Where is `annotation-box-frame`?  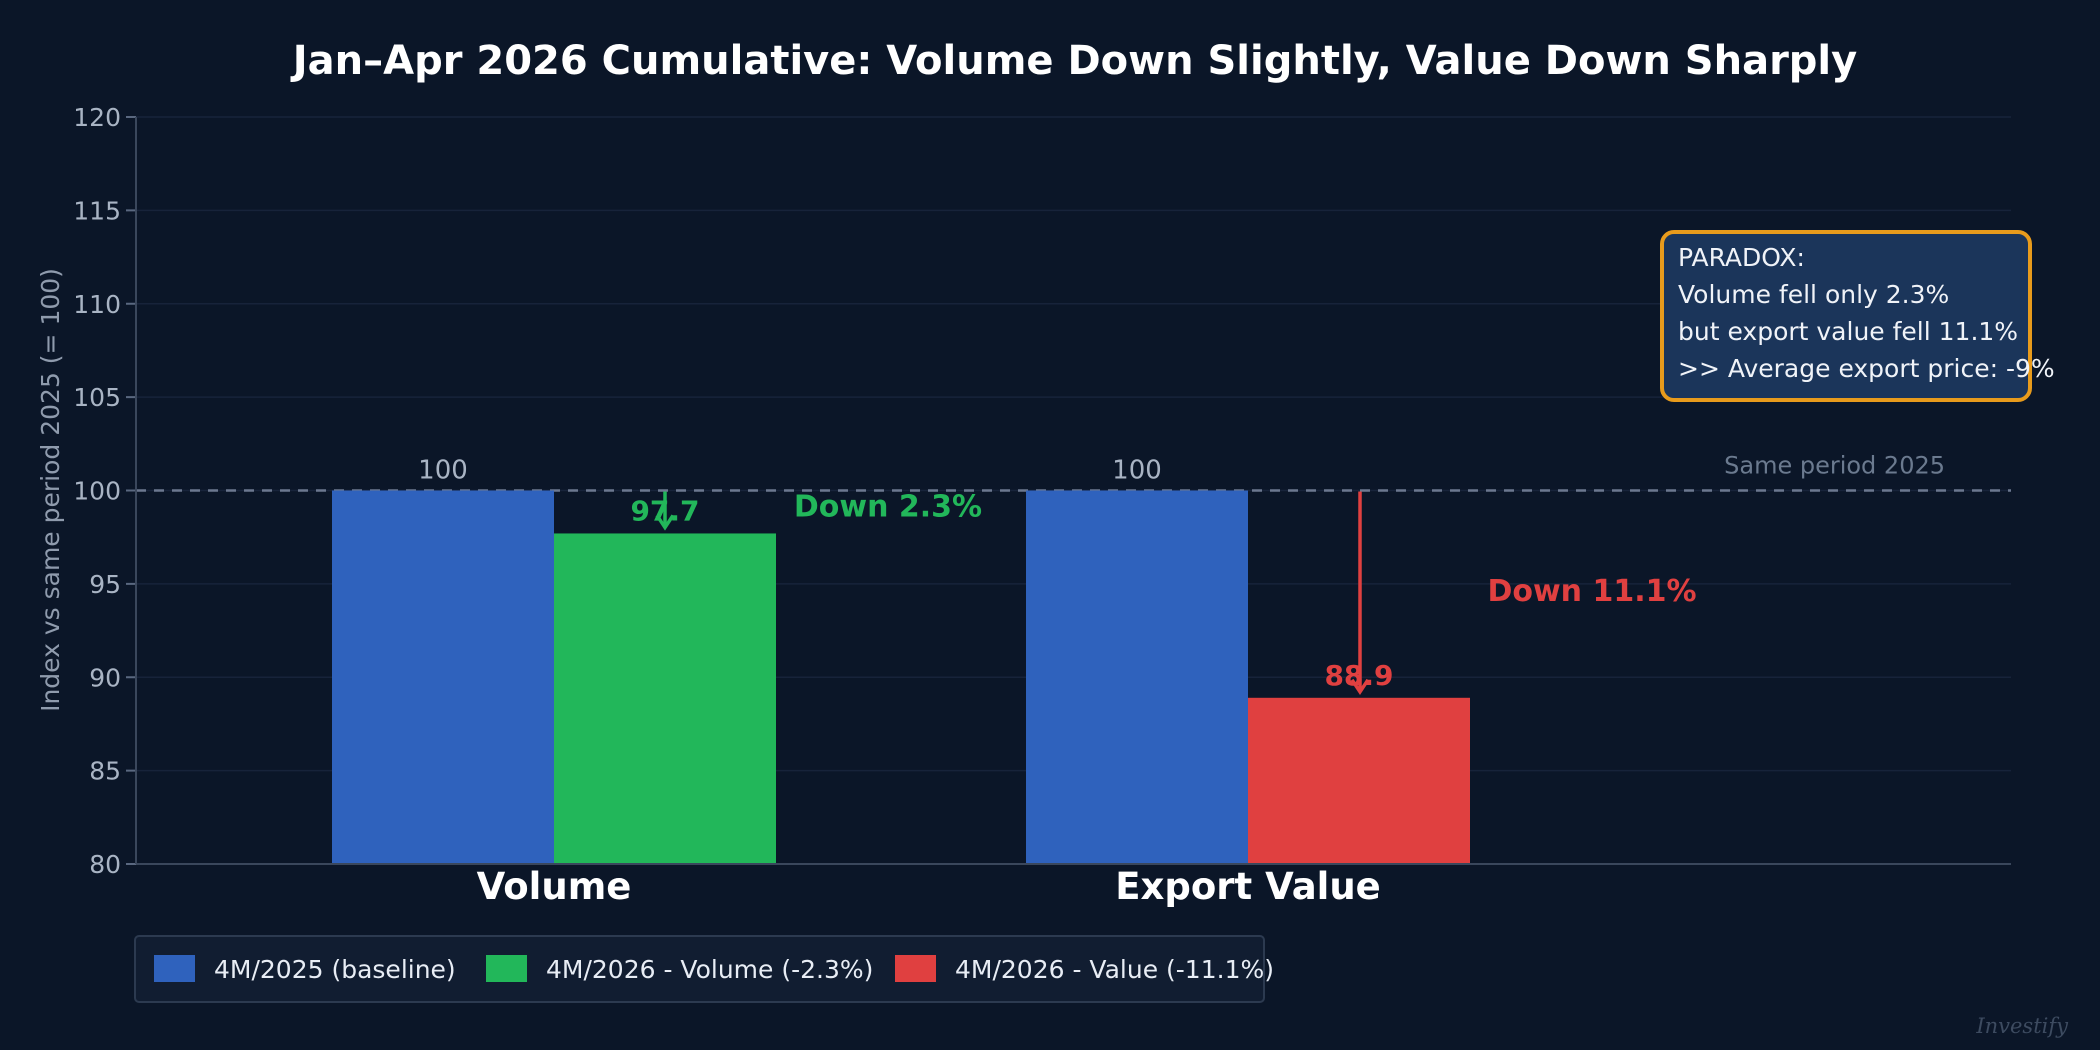
annotation-box-frame is located at coordinates (1846, 316).